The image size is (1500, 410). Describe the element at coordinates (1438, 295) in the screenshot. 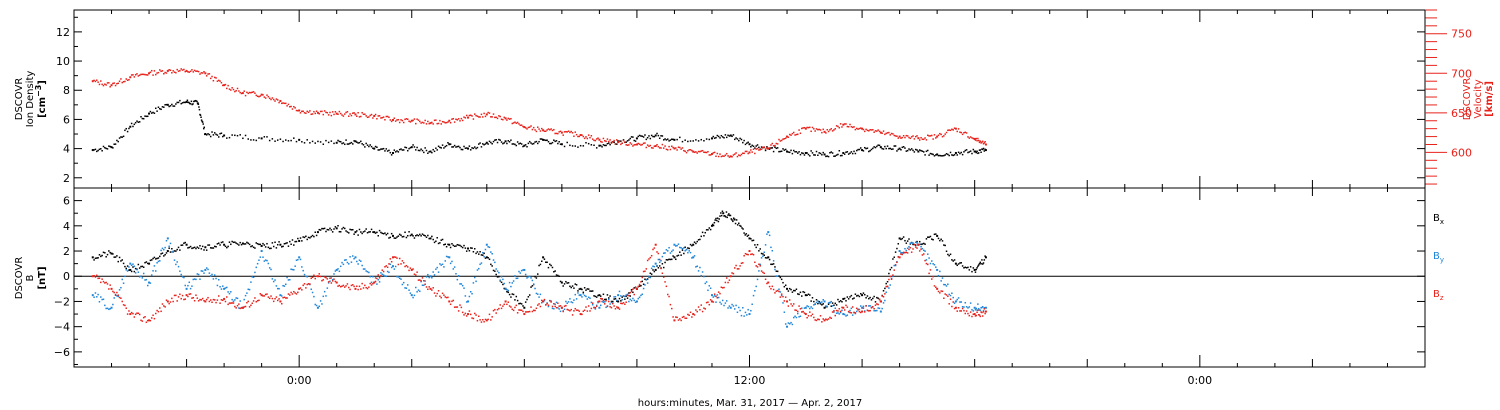

I see `legend-bz: Bz` at that location.